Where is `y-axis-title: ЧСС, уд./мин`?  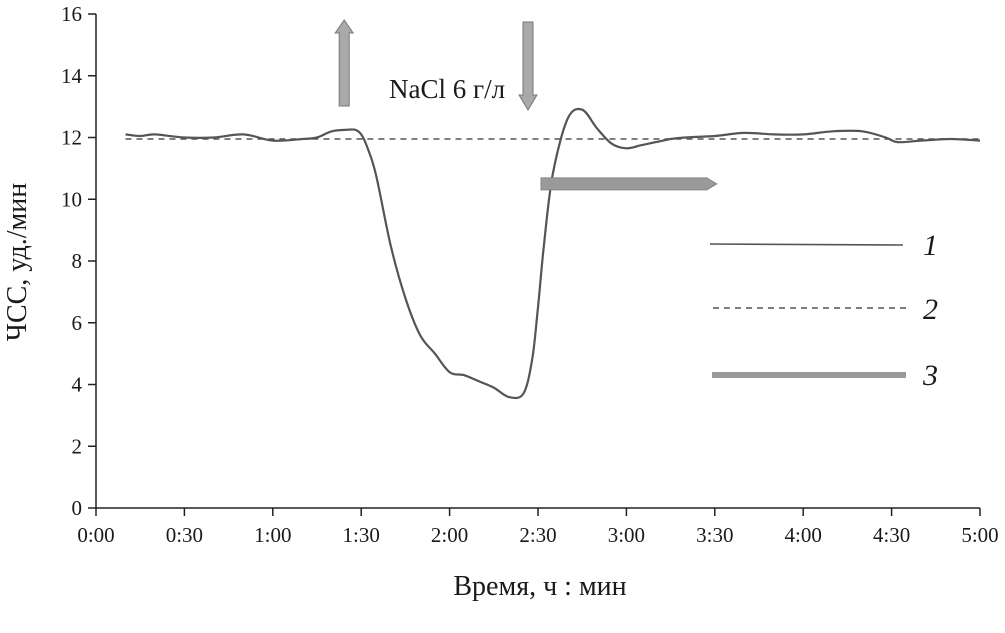 y-axis-title: ЧСС, уд./мин is located at coordinates (17, 262).